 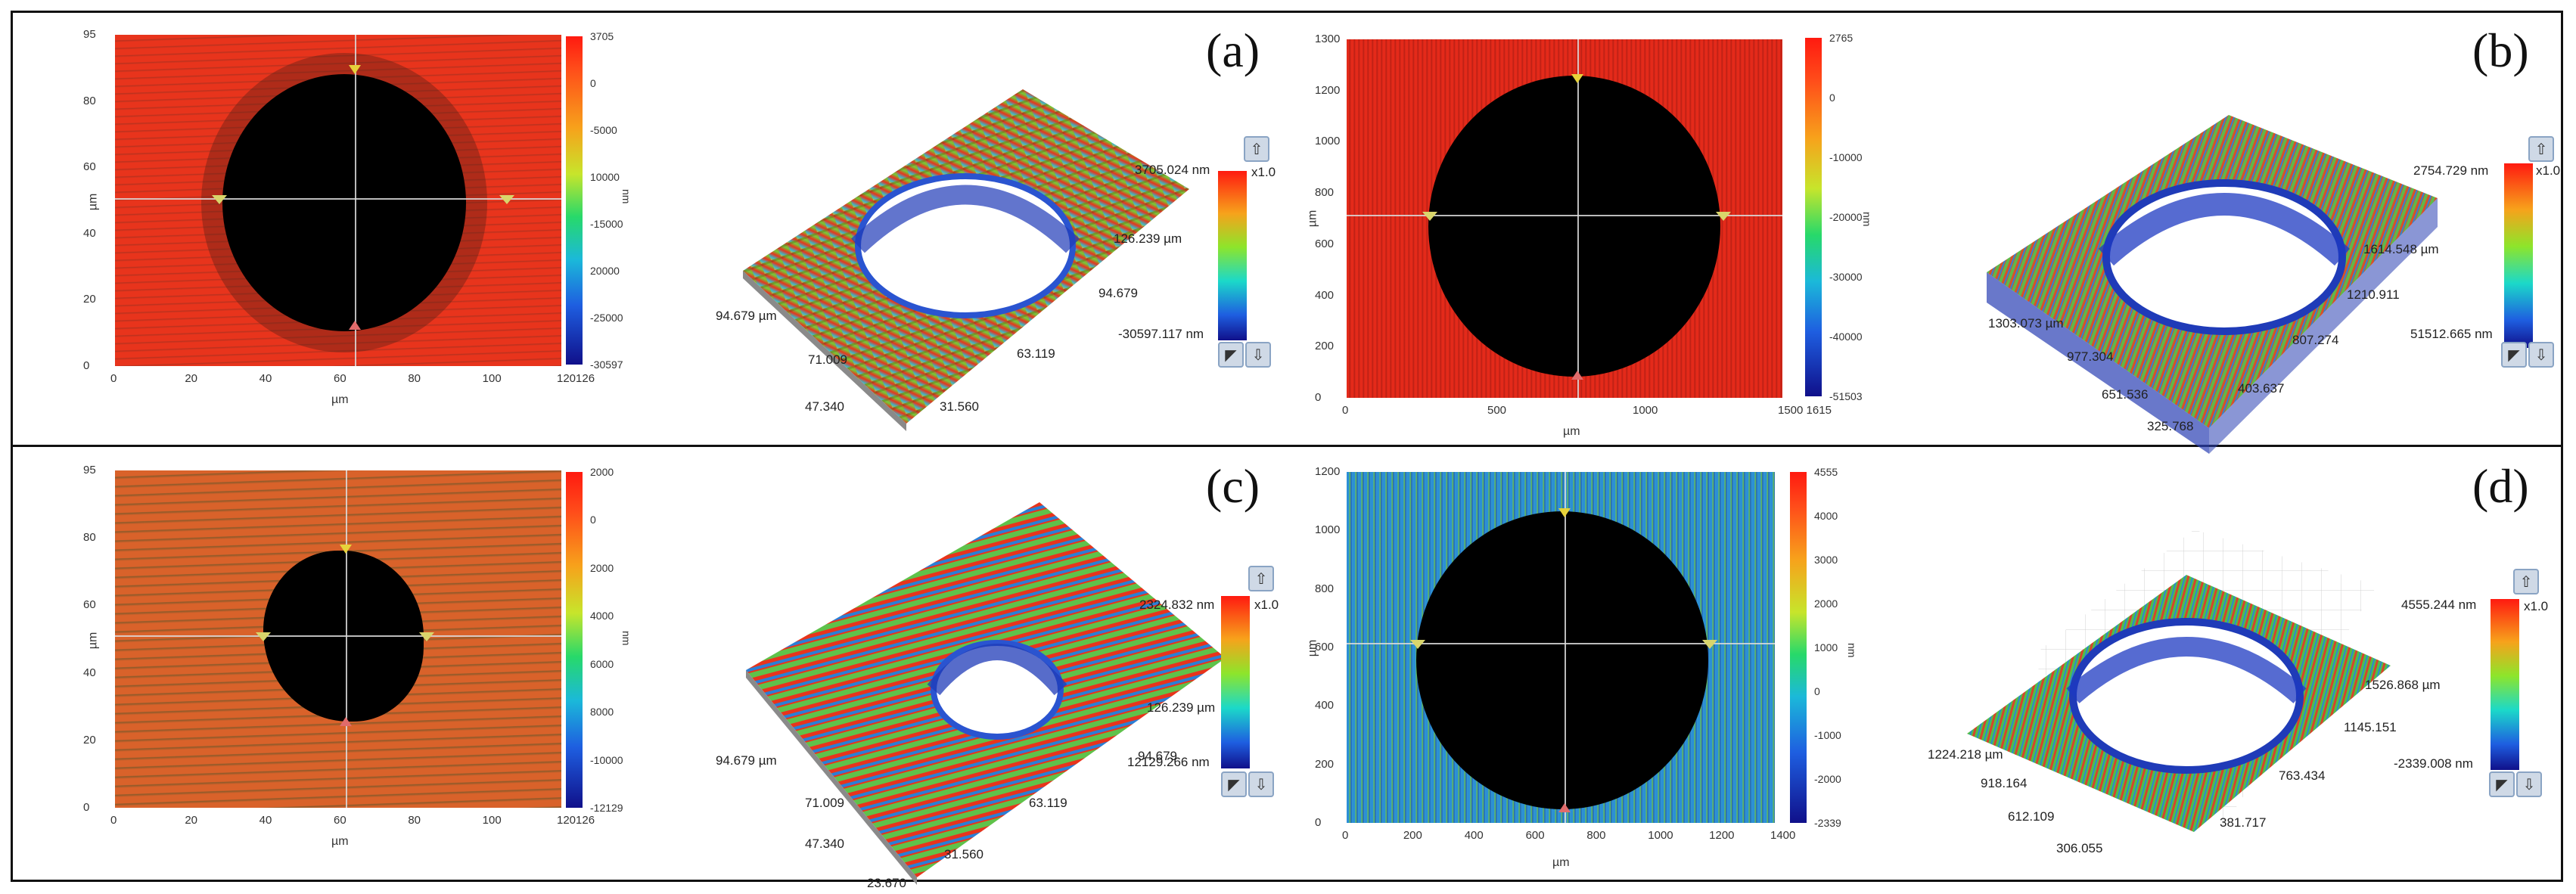 What do you see at coordinates (86, 807) in the screenshot?
I see `y-tick: 0` at bounding box center [86, 807].